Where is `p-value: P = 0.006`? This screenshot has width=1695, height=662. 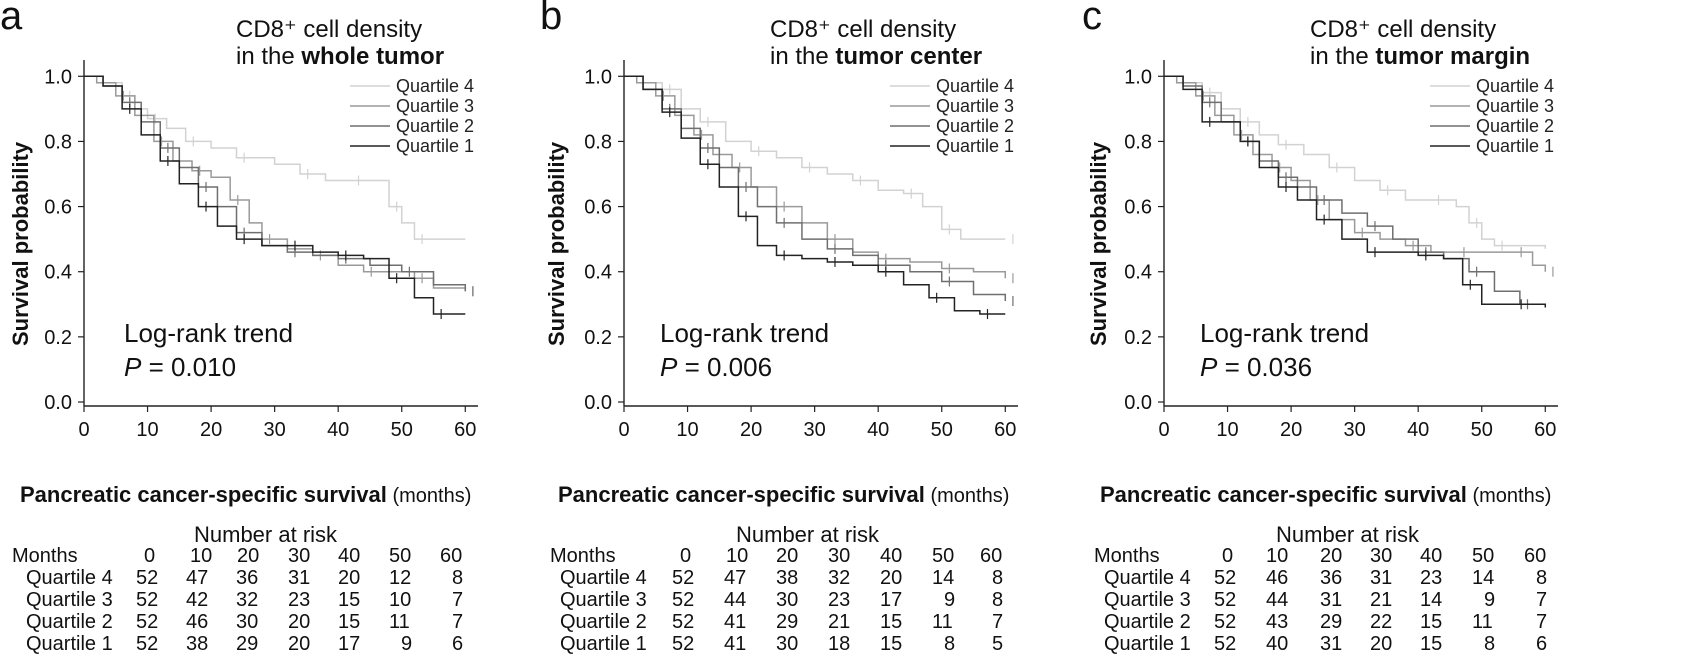
p-value: P = 0.006 is located at coordinates (716, 367).